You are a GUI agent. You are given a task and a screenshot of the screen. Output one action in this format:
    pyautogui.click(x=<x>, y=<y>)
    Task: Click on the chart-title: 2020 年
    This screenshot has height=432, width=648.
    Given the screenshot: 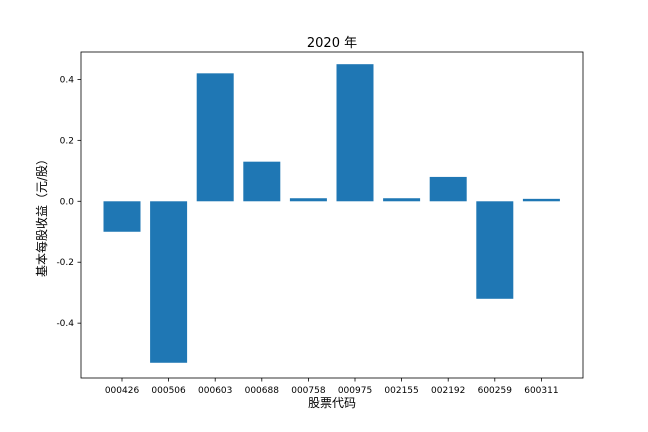 What is the action you would take?
    pyautogui.click(x=332, y=43)
    